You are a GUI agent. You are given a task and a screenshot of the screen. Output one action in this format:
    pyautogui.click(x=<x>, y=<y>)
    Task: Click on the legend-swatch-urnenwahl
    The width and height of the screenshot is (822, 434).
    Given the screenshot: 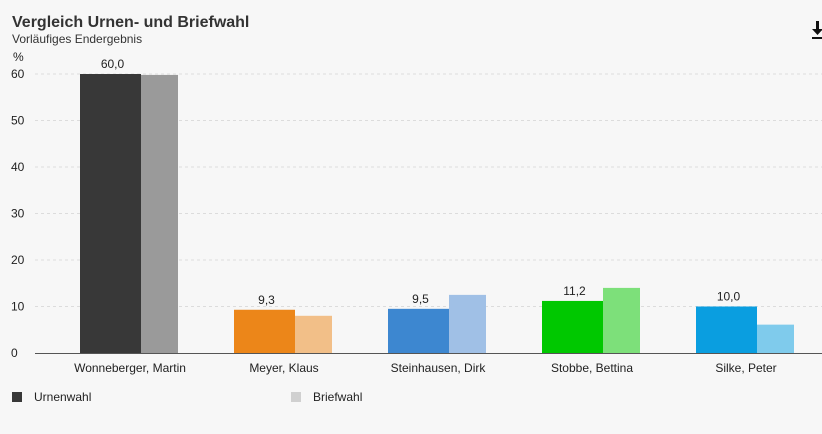 What is the action you would take?
    pyautogui.click(x=17, y=397)
    